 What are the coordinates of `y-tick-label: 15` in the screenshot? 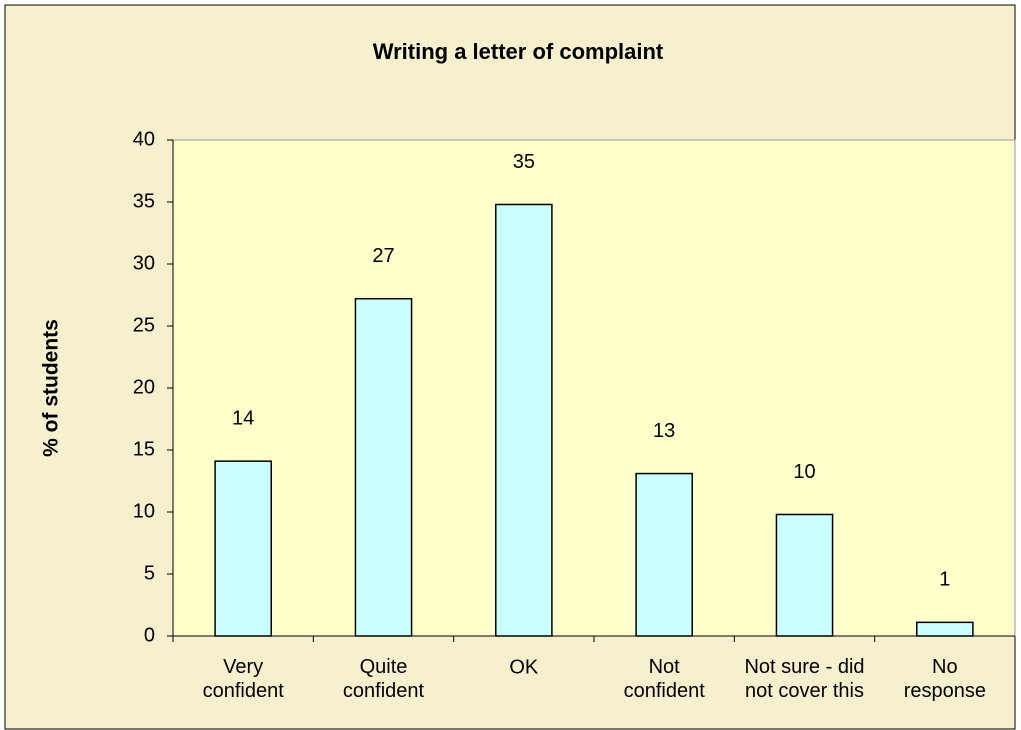 It's located at (144, 449).